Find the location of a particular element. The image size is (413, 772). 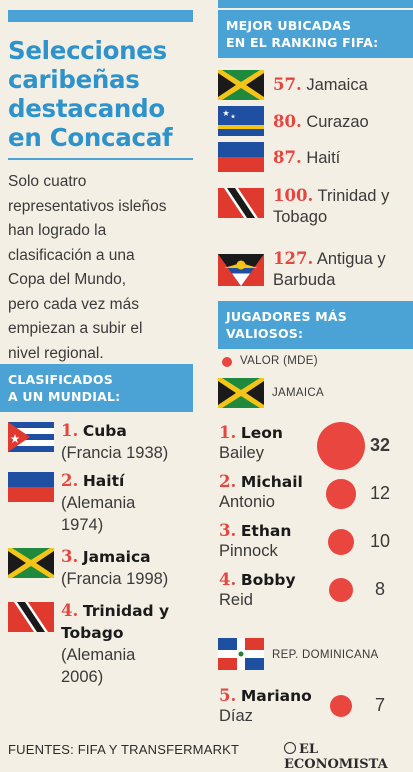

header-line: A UN MUNDIAL: is located at coordinates (64, 396).